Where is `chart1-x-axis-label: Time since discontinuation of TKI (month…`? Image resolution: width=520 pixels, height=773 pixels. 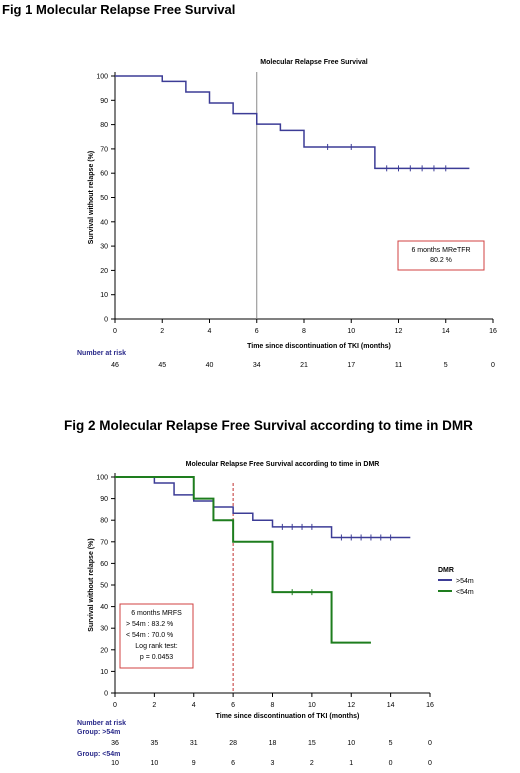
chart1-x-axis-label: Time since discontinuation of TKI (month… is located at coordinates (319, 346).